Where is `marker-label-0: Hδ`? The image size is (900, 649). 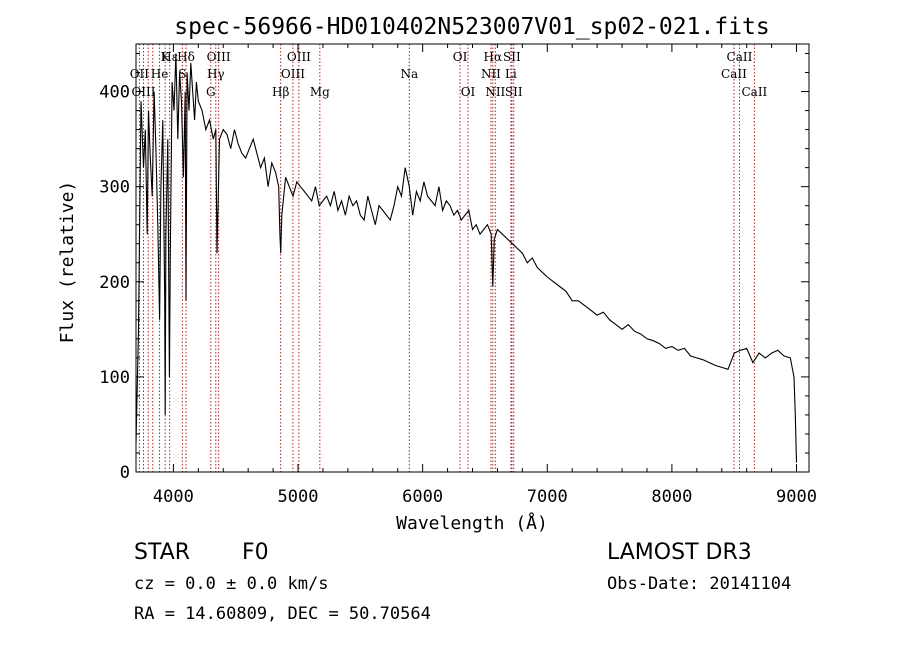 marker-label-0: Hδ is located at coordinates (186, 57).